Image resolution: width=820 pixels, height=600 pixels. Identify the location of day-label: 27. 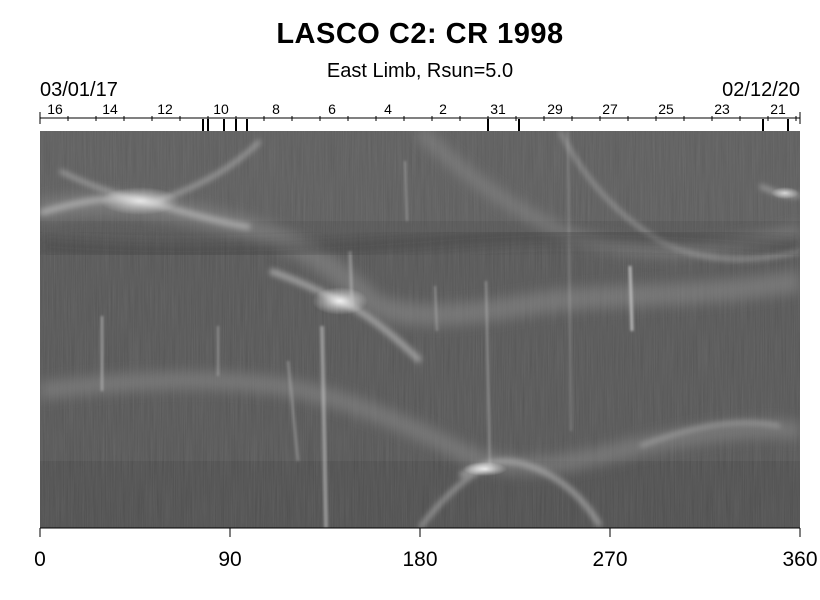
(610, 109).